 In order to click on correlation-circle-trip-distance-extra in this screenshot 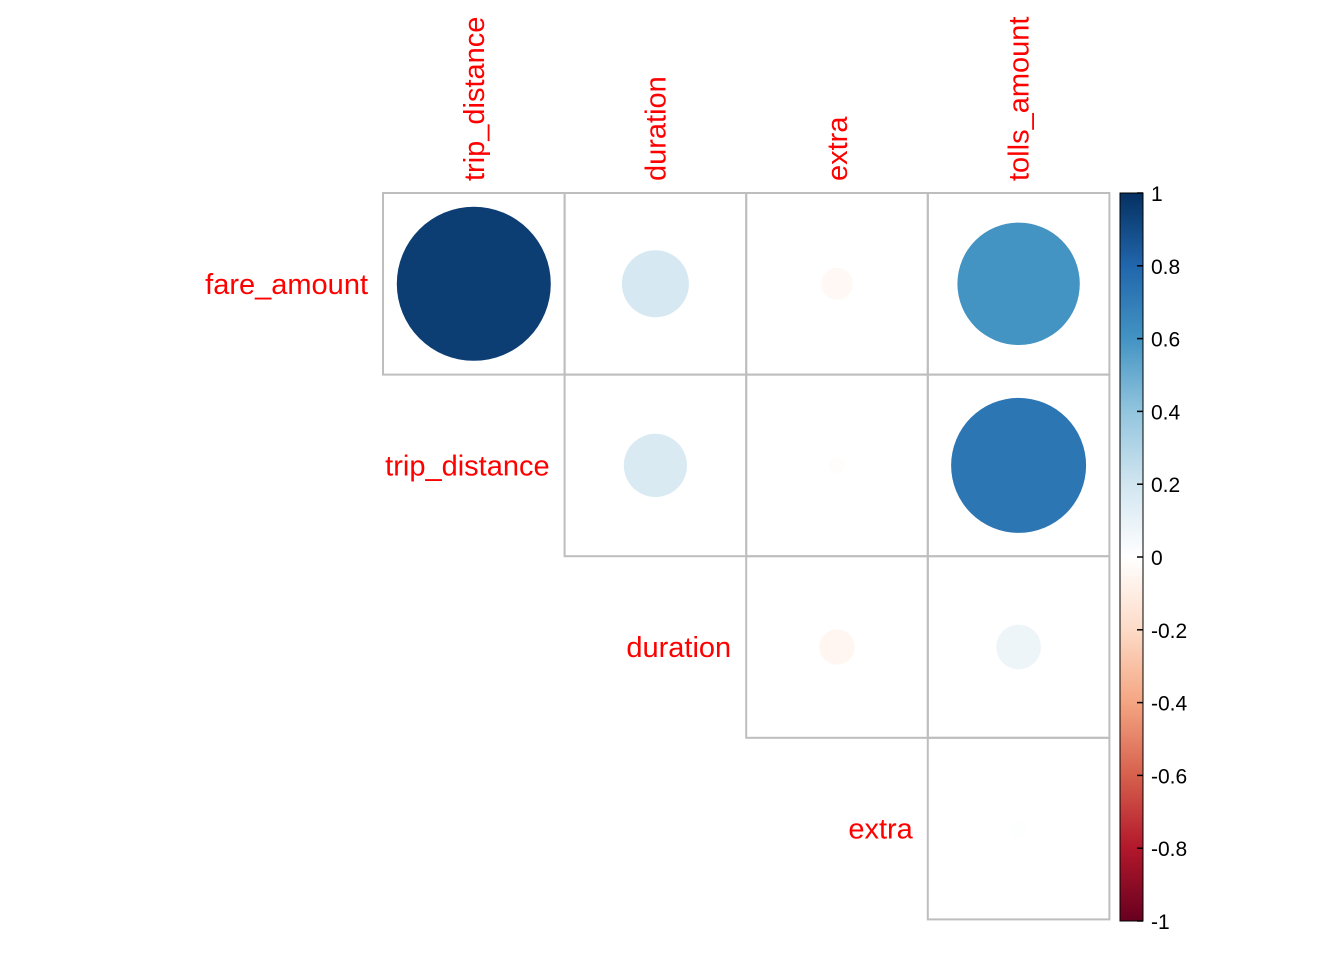, I will do `click(837, 465)`.